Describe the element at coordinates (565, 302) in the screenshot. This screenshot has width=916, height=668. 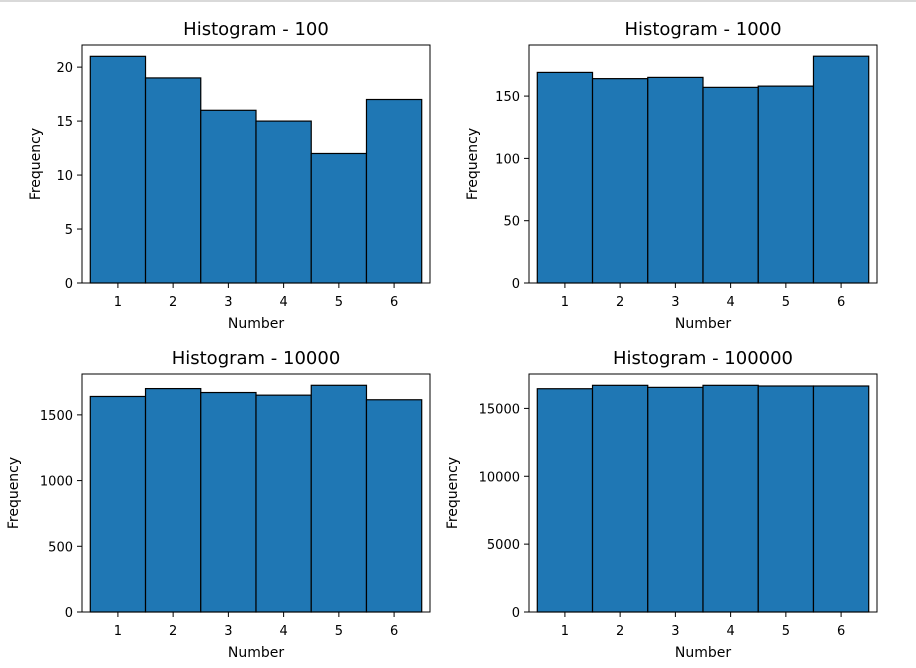
I see `x-tick-label-2-1: 1` at that location.